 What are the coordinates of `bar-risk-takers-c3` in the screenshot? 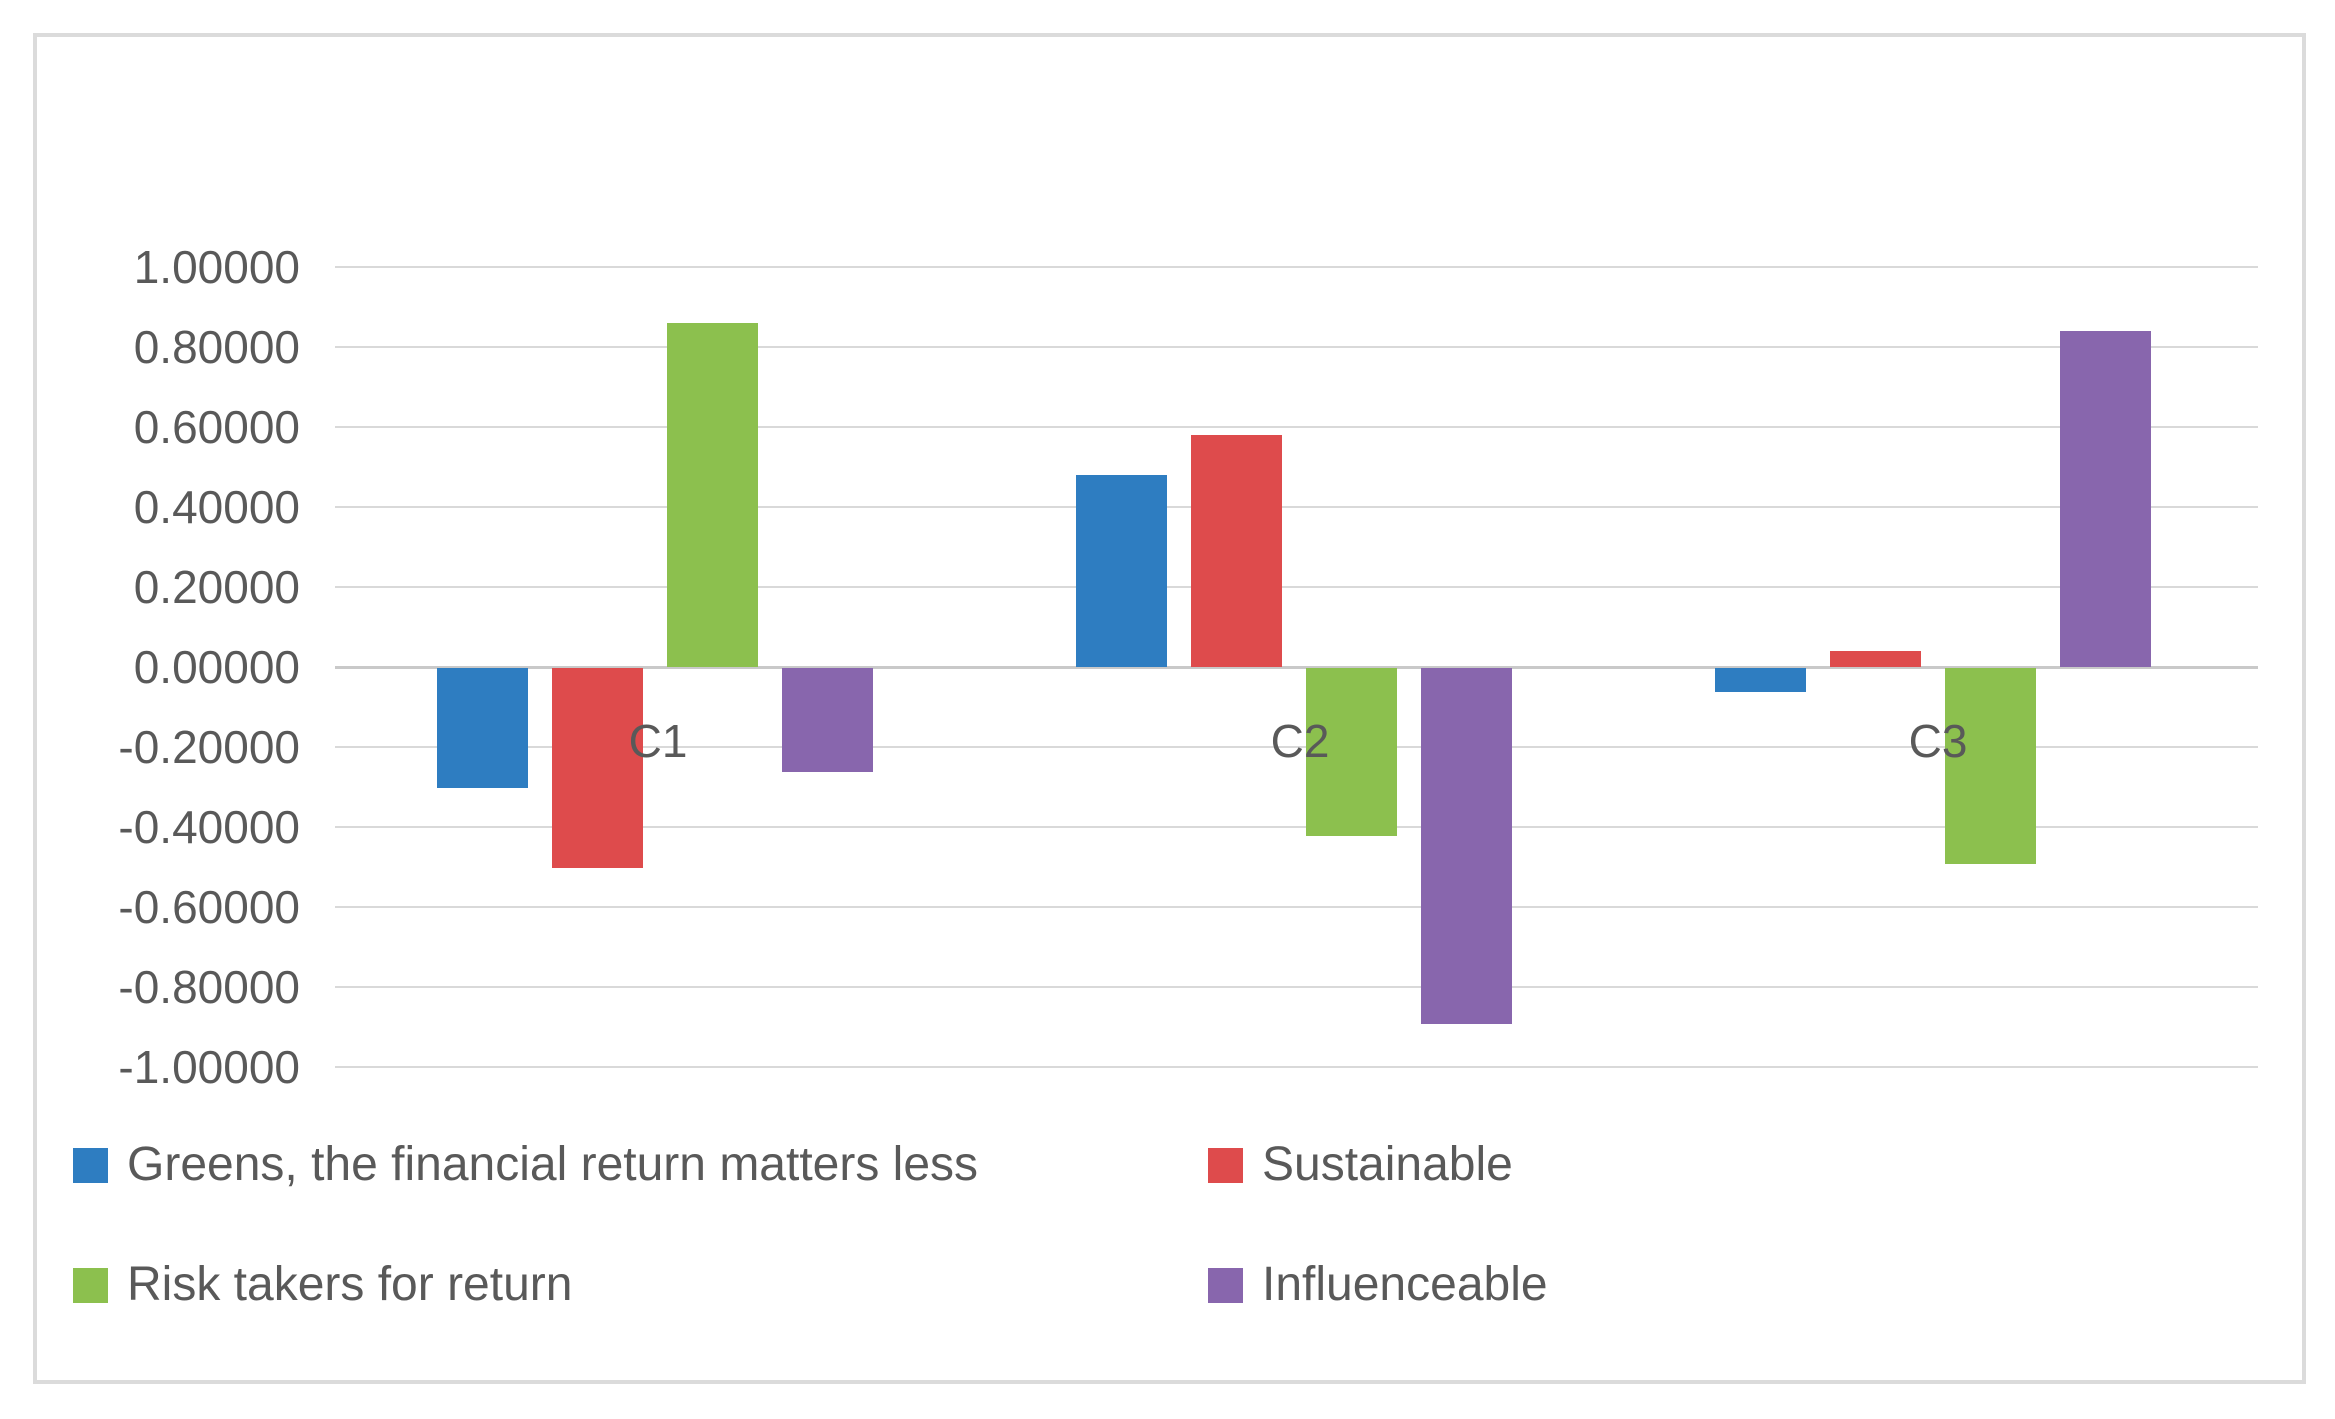 It's located at (1990, 766).